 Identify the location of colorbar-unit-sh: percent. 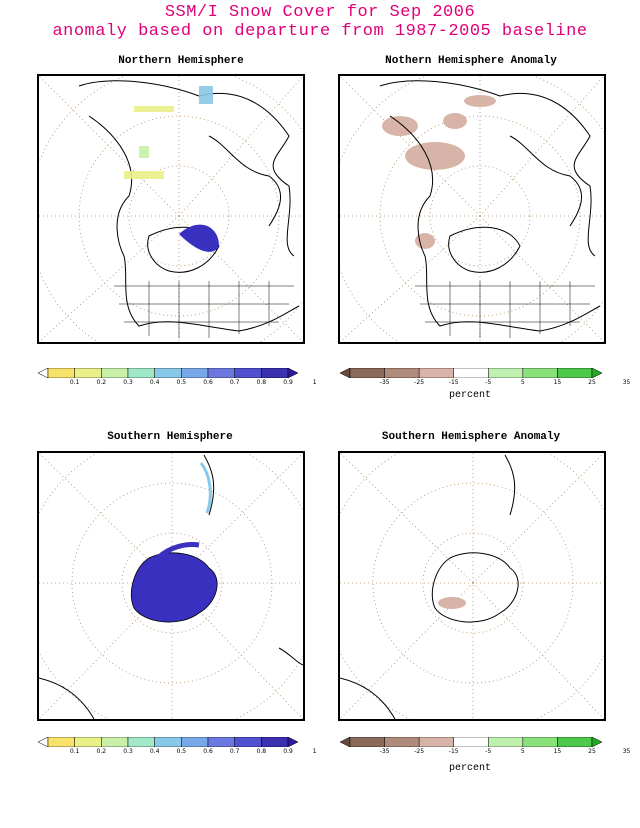
(470, 768).